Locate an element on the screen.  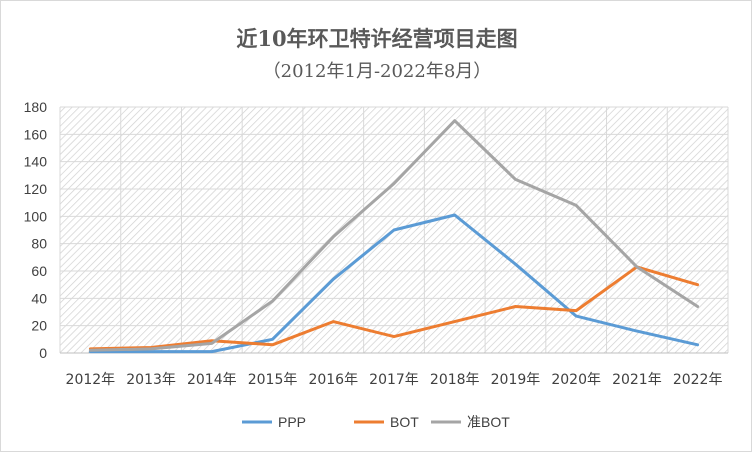
x-tick-label: 2016年 is located at coordinates (333, 380).